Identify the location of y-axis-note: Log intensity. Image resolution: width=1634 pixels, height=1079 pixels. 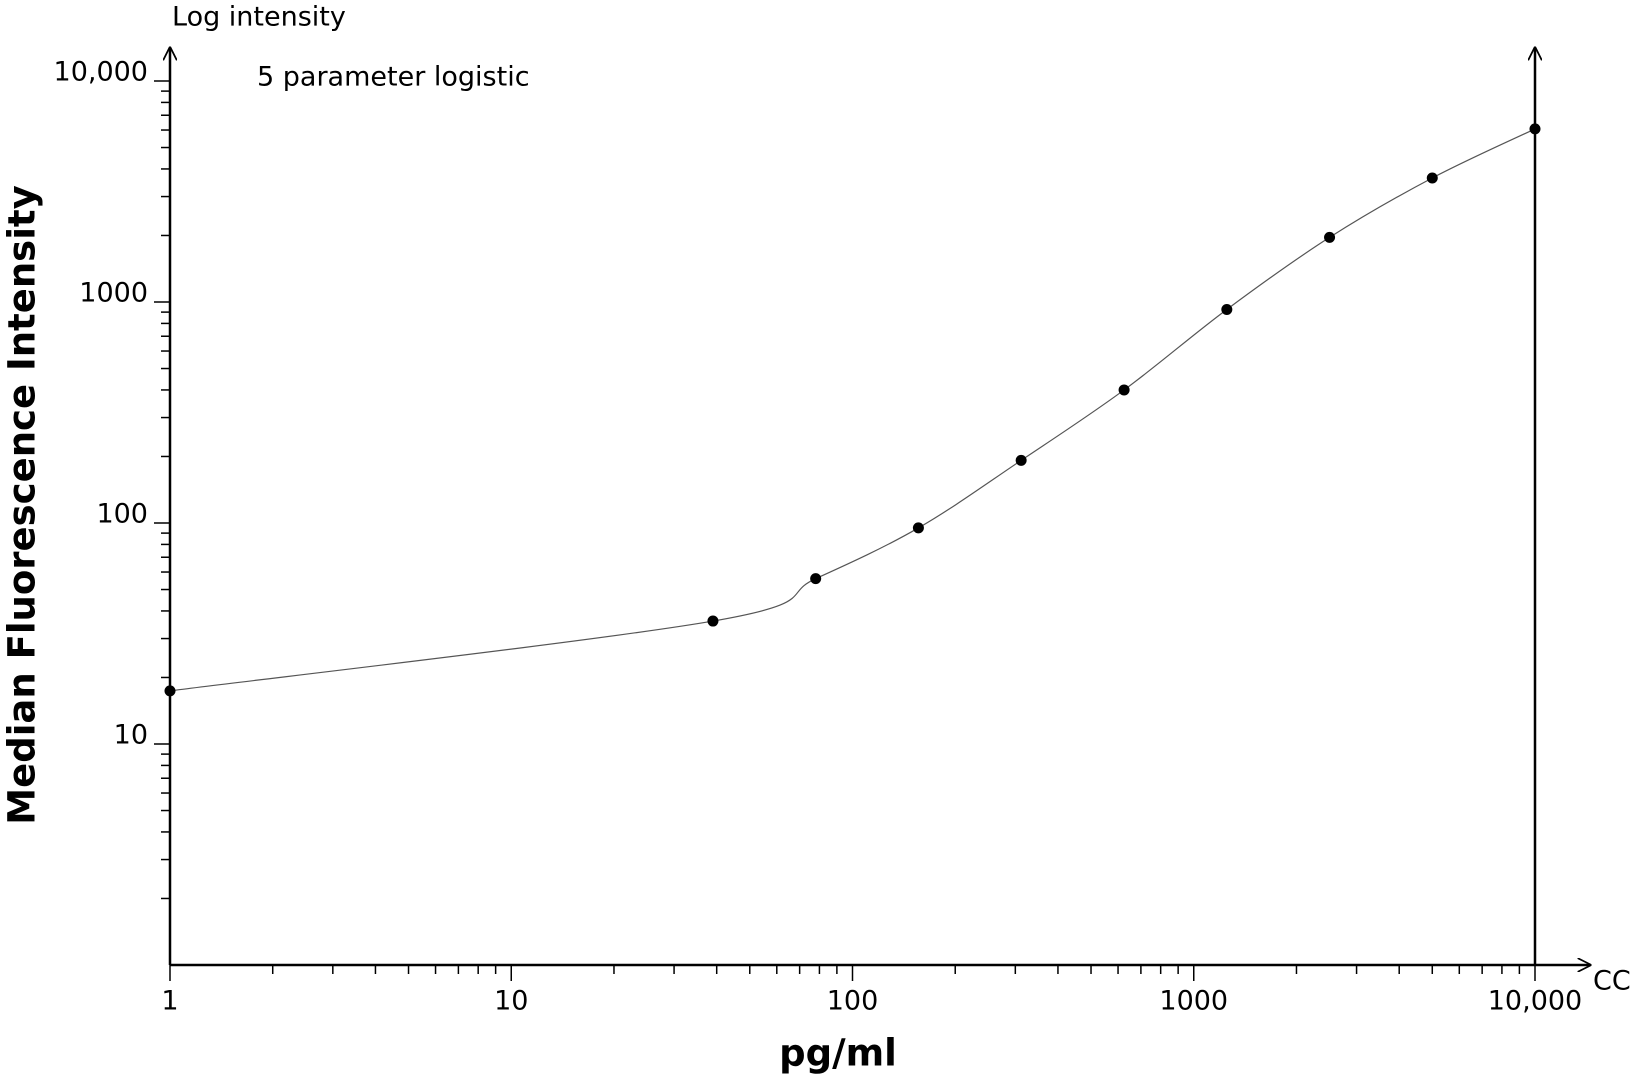
(259, 17).